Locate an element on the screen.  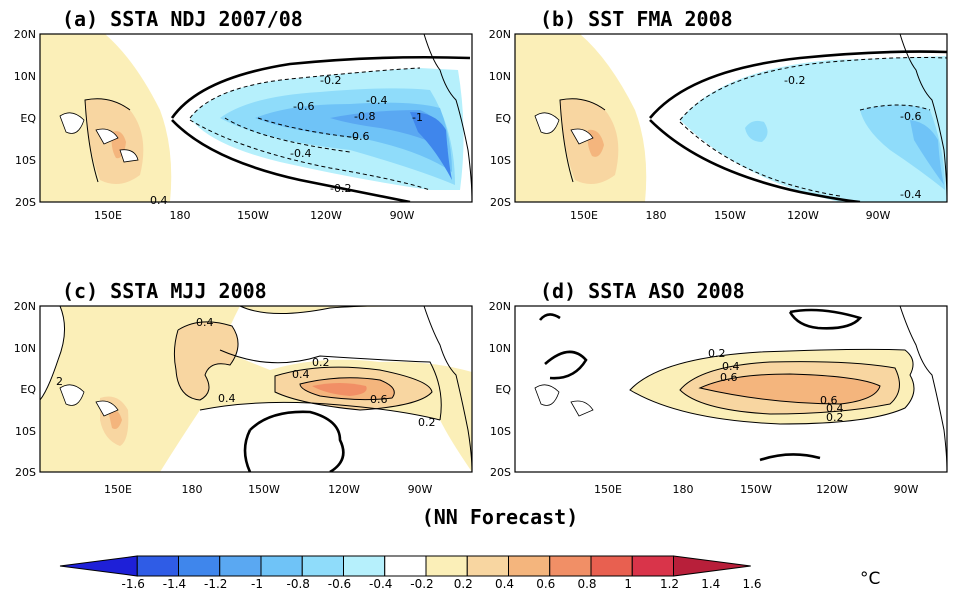
contour-label: -0.2 is located at coordinates (340, 188).